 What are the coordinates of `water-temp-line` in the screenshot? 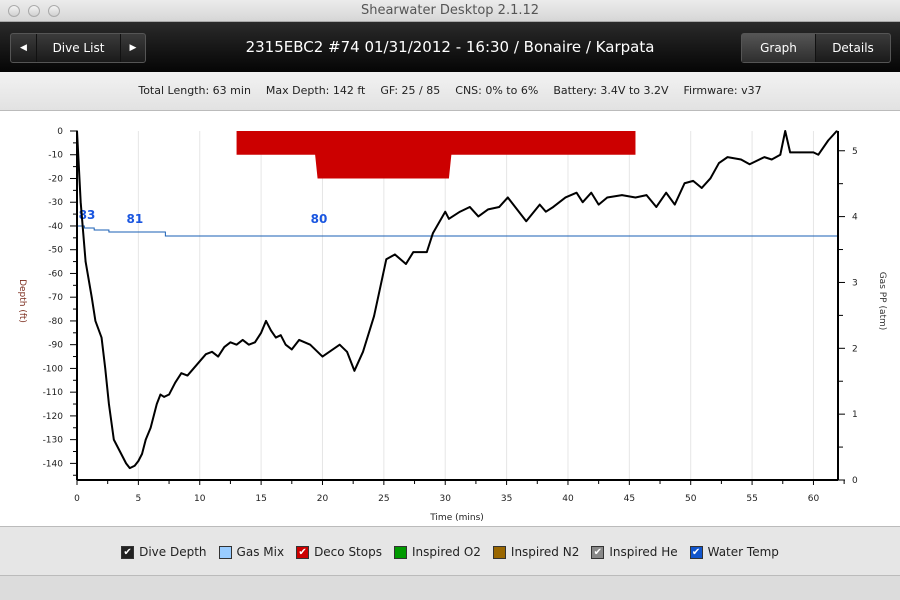 It's located at (457, 231).